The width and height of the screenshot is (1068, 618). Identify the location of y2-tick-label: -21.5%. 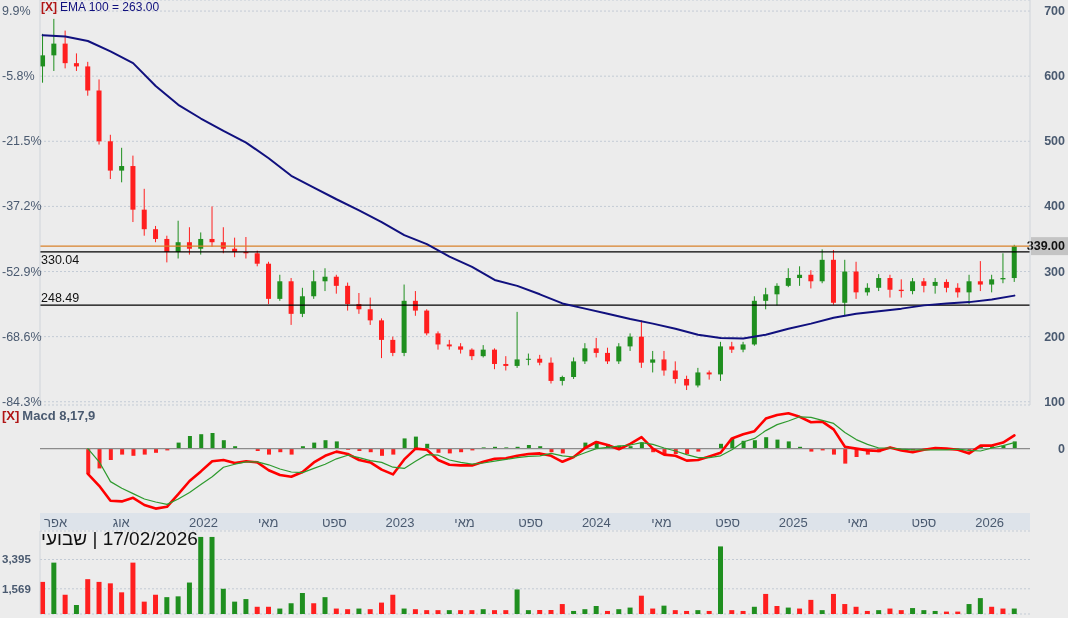
(22, 141).